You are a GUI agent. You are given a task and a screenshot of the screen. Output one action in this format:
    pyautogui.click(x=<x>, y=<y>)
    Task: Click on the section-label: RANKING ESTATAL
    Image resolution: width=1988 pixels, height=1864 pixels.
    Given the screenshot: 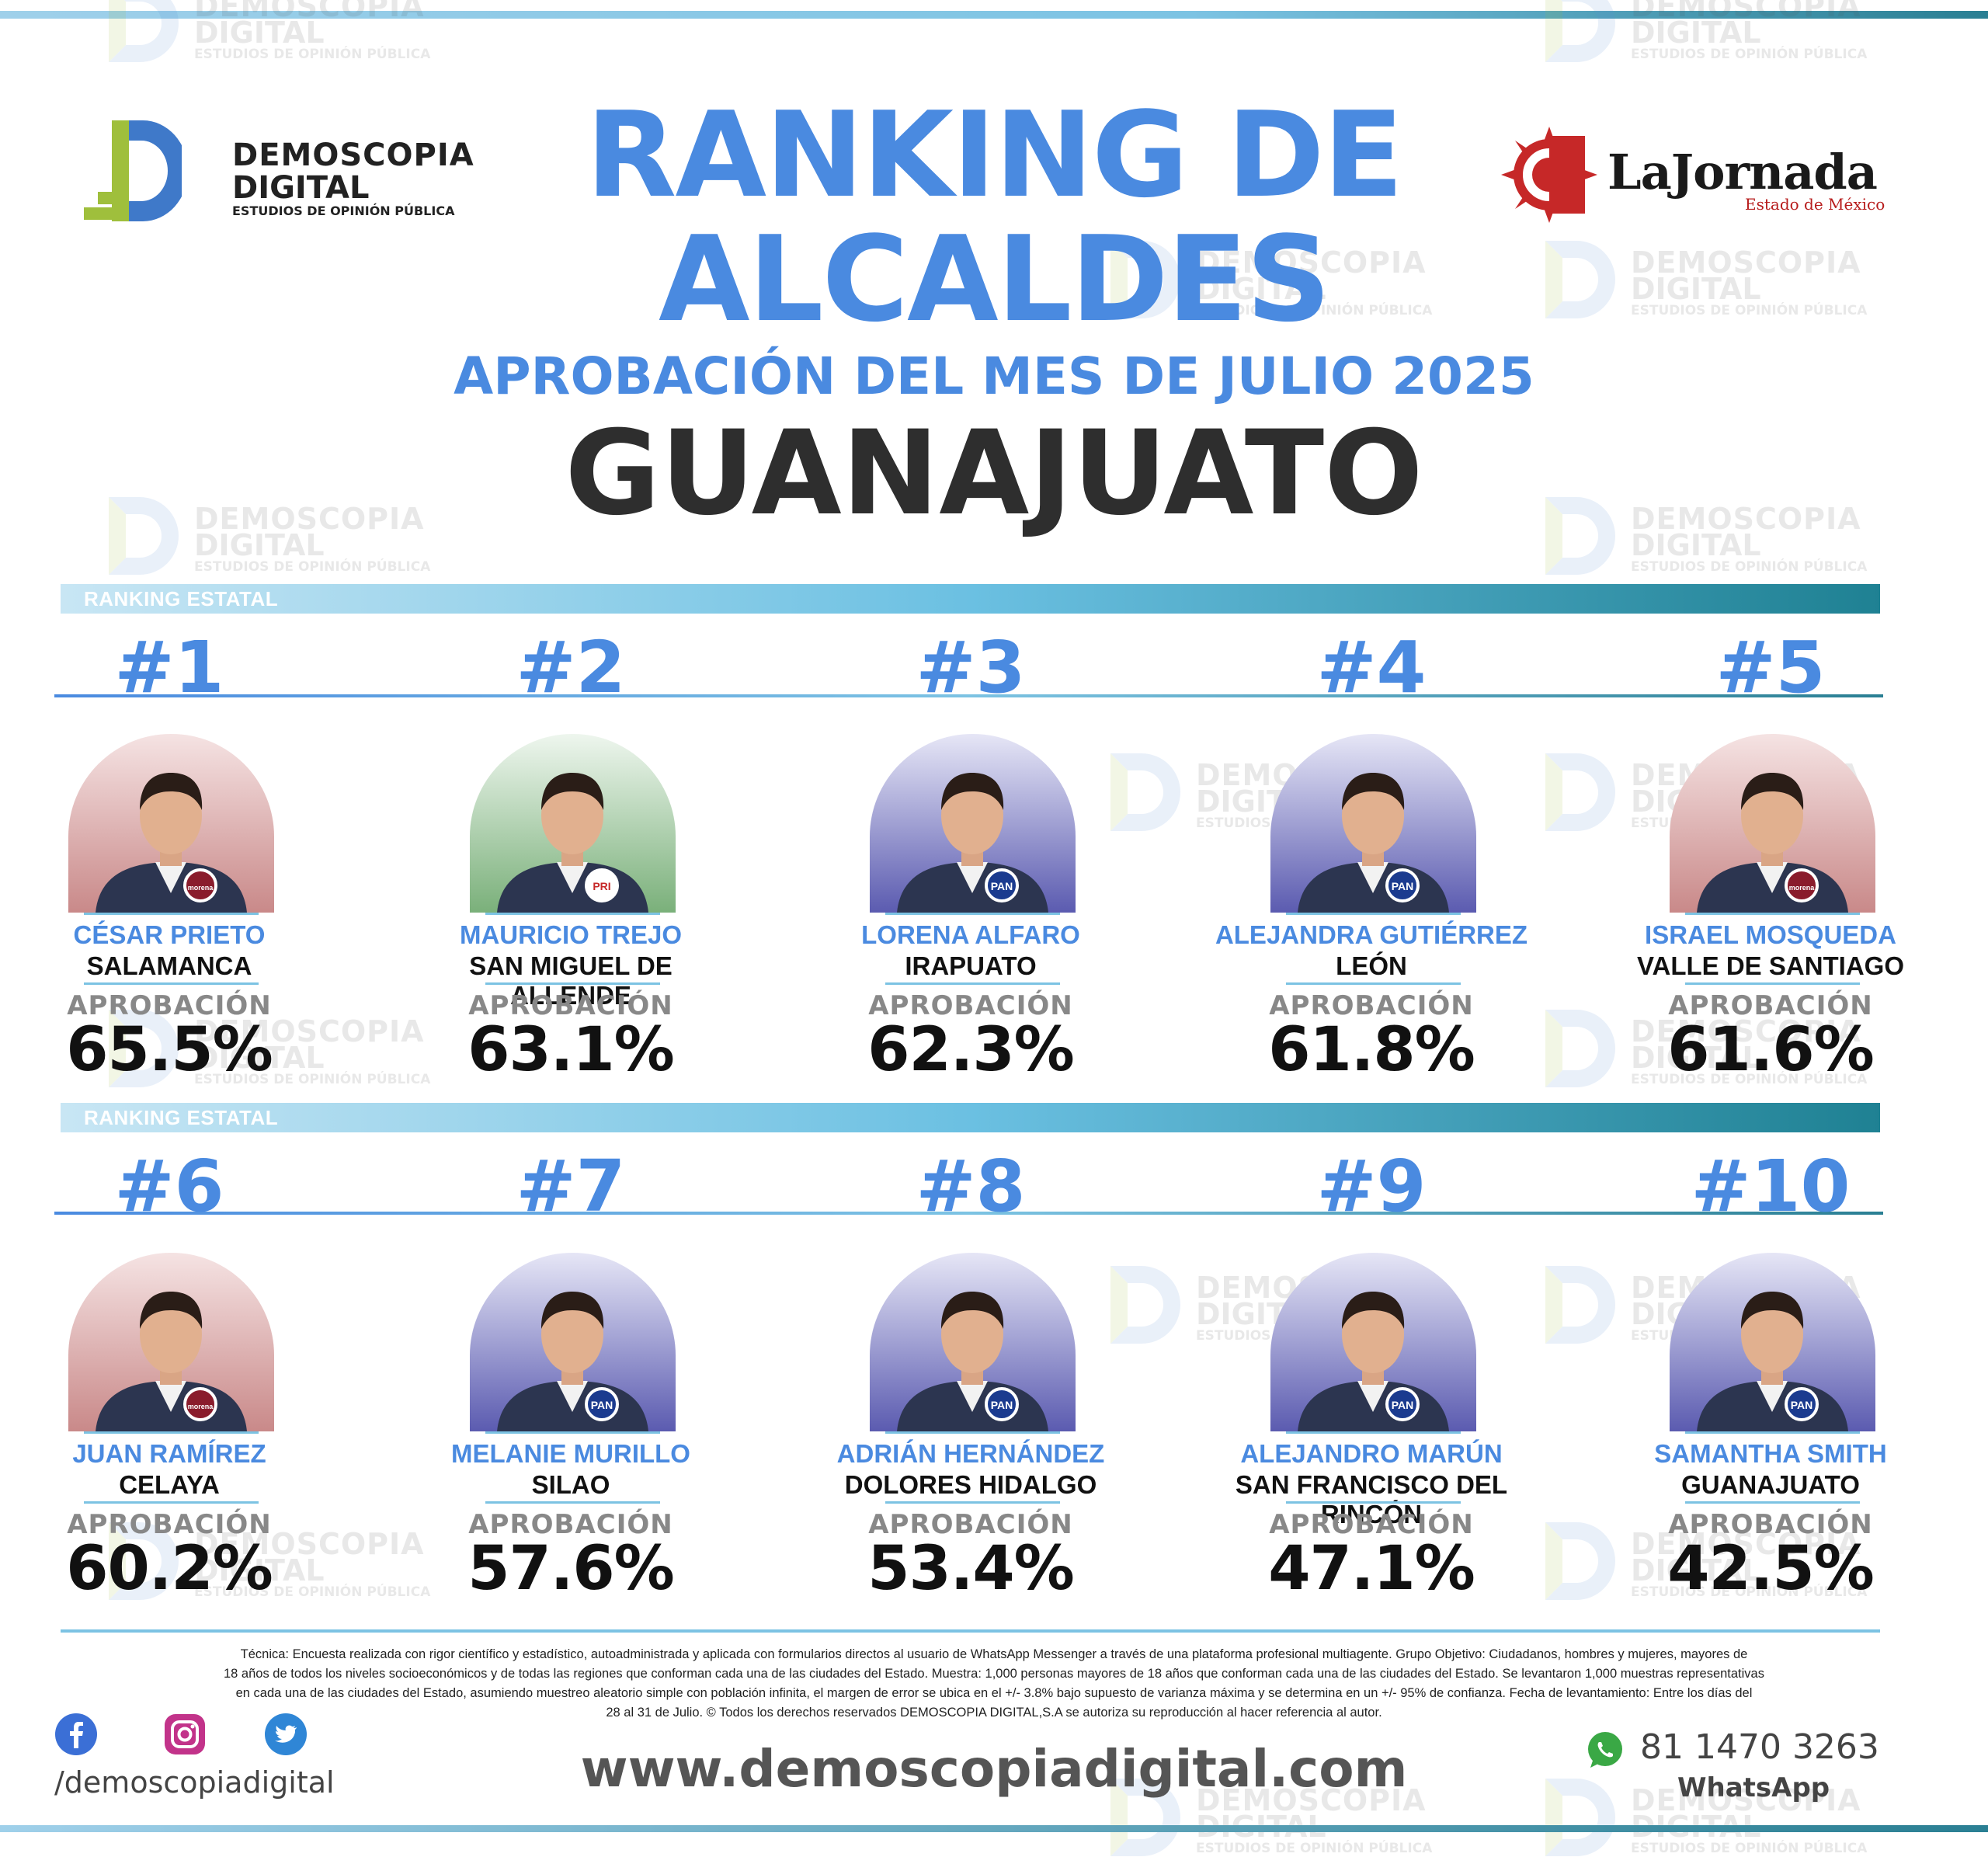 What is the action you would take?
    pyautogui.click(x=181, y=598)
    